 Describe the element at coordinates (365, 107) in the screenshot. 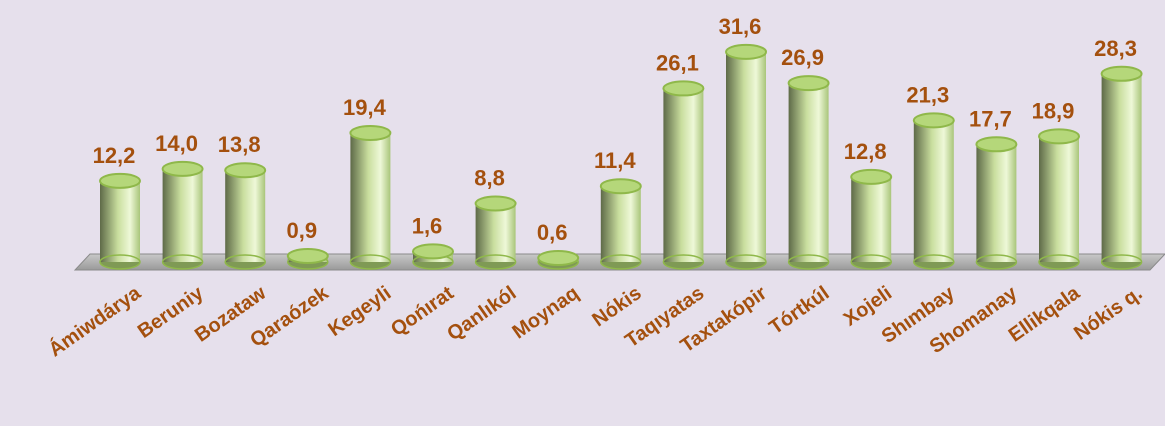

I see `value-label: 19,4` at that location.